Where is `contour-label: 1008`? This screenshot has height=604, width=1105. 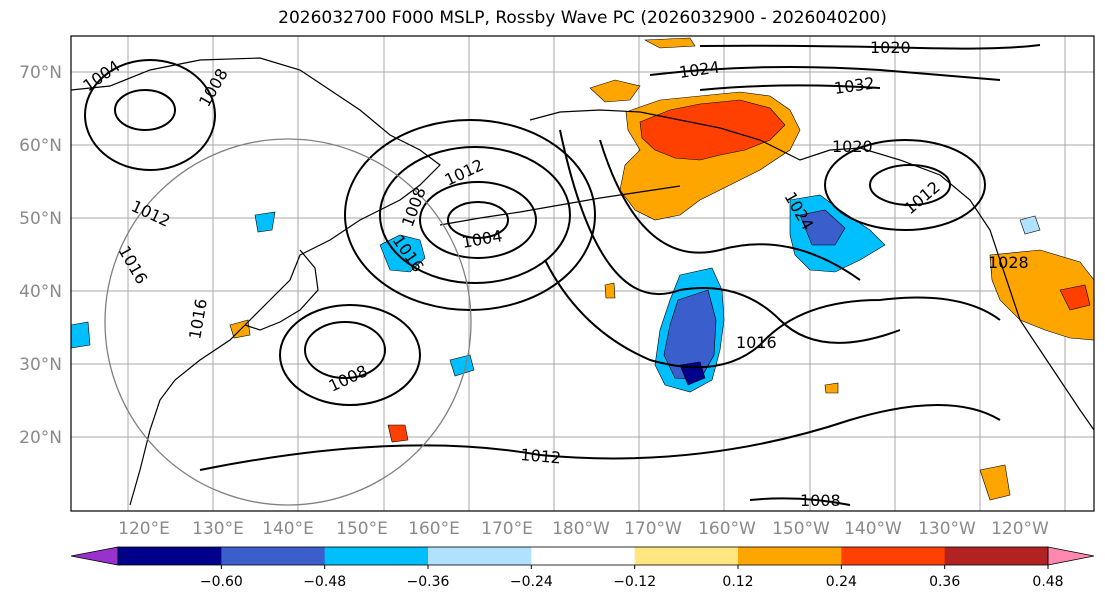
contour-label: 1008 is located at coordinates (820, 500).